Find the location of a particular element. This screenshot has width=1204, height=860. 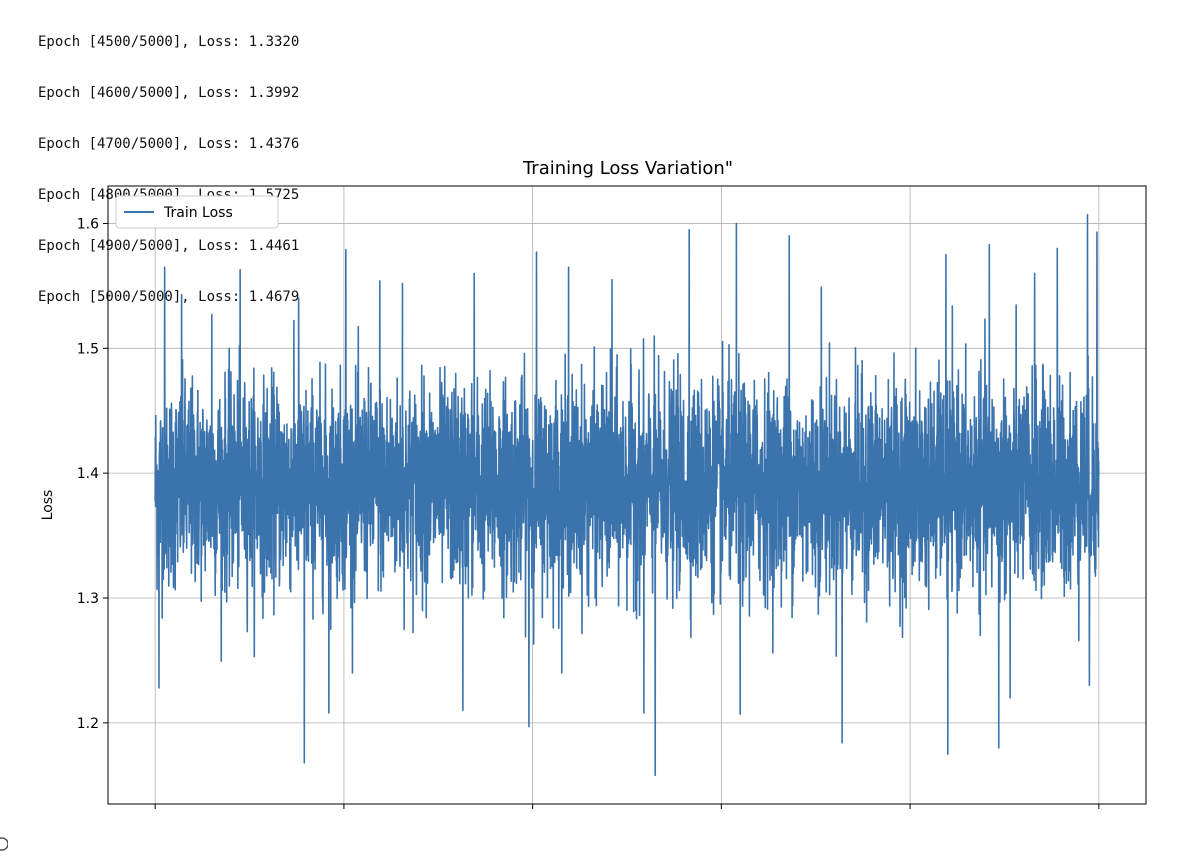

log-line: Epoch [4500/5000], Loss: 1.3320 is located at coordinates (169, 42).